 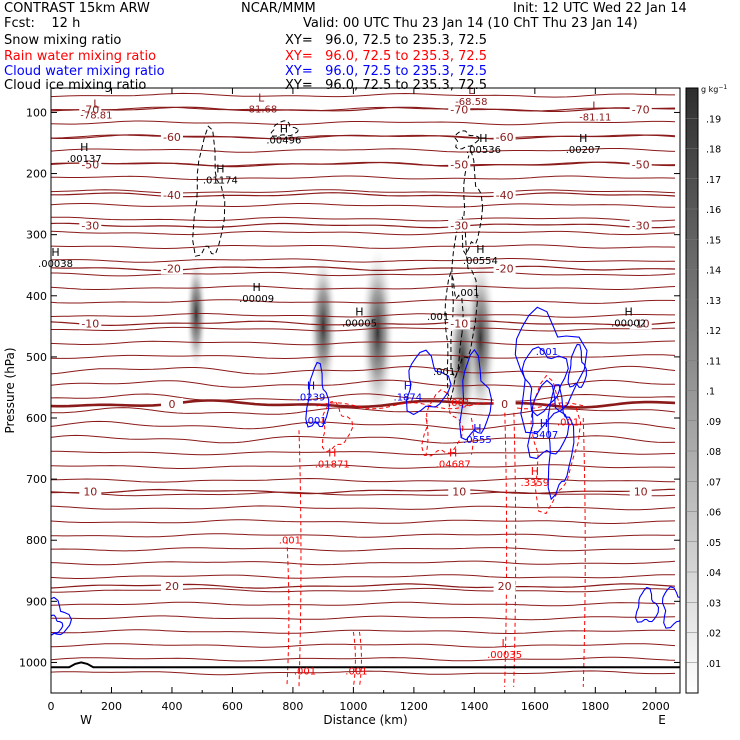 What do you see at coordinates (90, 323) in the screenshot?
I see `isotherm-label: -10` at bounding box center [90, 323].